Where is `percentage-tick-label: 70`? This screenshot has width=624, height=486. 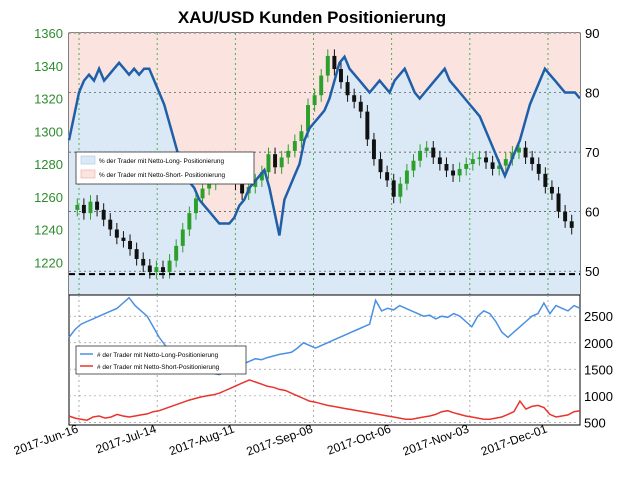
percentage-tick-label: 70 is located at coordinates (592, 152).